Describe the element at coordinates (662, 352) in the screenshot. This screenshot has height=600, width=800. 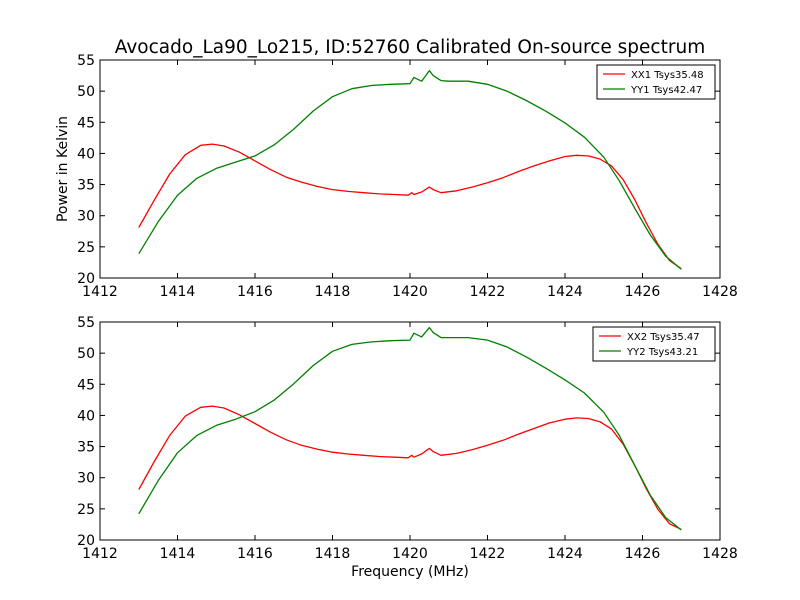
I see `legend-label: YY2 Tsys43.21` at that location.